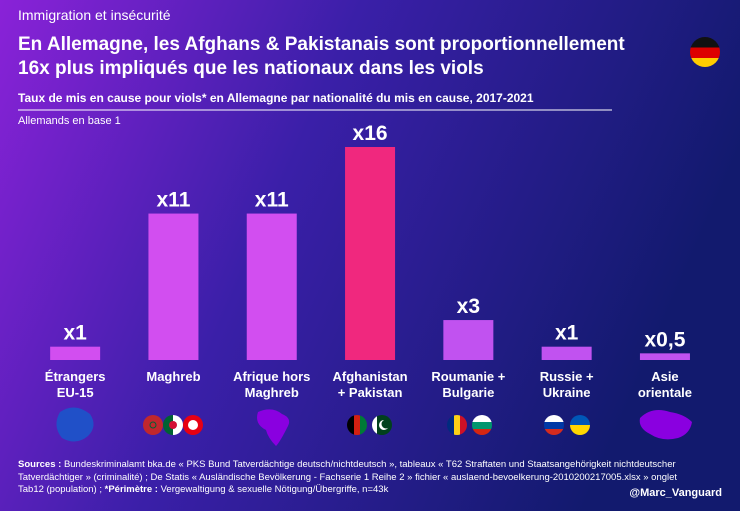 This screenshot has width=740, height=511. What do you see at coordinates (75, 424) in the screenshot?
I see `eu-map` at bounding box center [75, 424].